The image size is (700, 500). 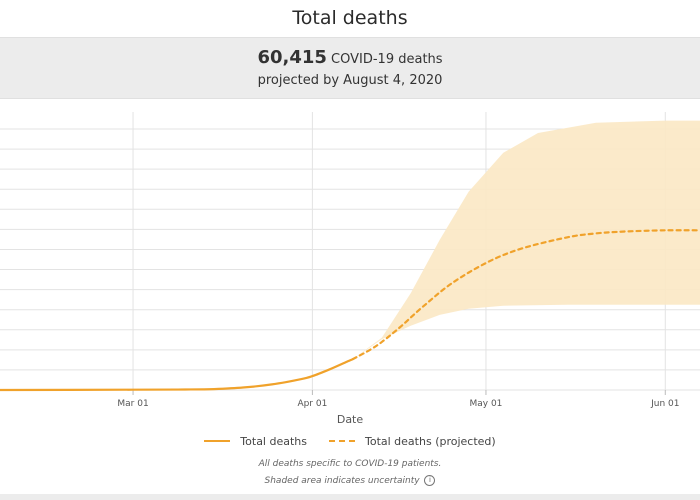 I want to click on projected-date-text: projected by August 4, 2020, so click(x=350, y=80).